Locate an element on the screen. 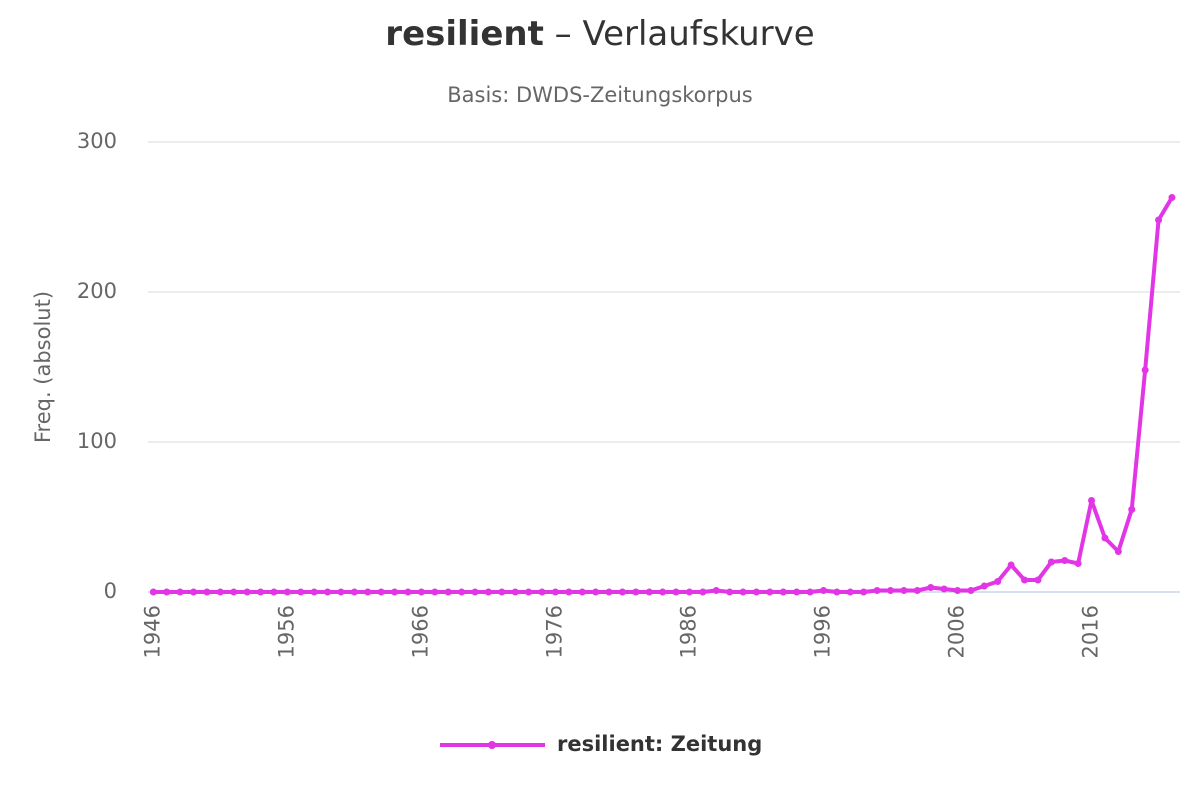 The image size is (1200, 800). y-tick-label: 200 is located at coordinates (97, 291).